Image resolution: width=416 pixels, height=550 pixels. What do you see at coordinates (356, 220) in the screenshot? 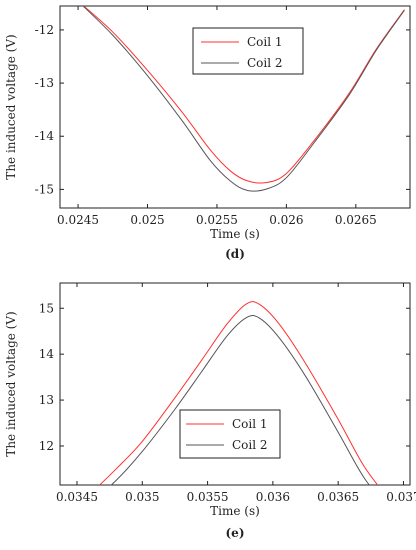
I see `x-tick-label: 0.0265` at bounding box center [356, 220].